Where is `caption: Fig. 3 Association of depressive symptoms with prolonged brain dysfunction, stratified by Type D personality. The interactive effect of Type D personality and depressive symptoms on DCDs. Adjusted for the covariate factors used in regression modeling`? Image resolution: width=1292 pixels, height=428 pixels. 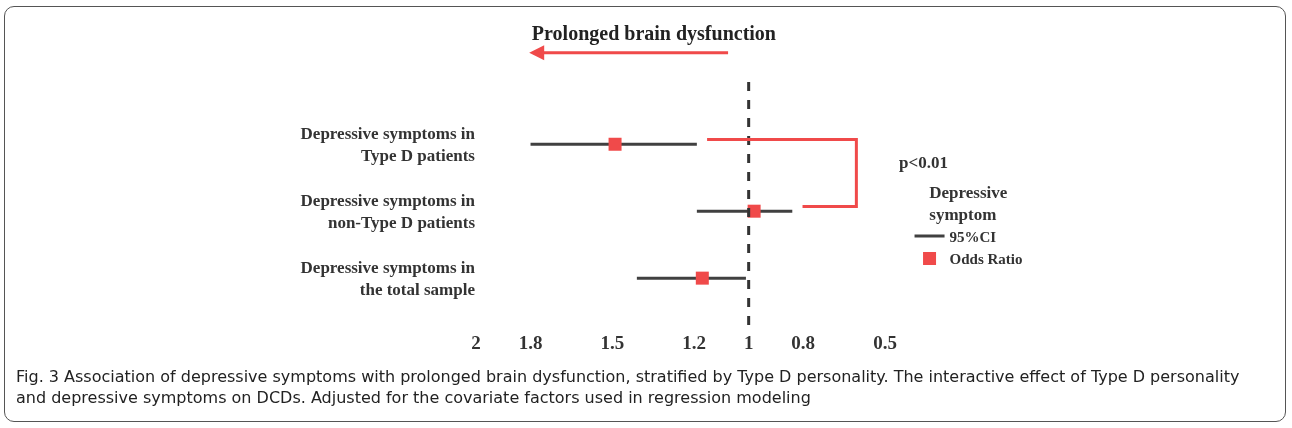 caption: Fig. 3 Association of depressive symptoms with prolonged brain dysfunction, stratified by Type D personality. The interactive effect of Type D personality and depressive symptoms on DCDs. Adjusted for the covariate factors used in regression modeling is located at coordinates (628, 387).